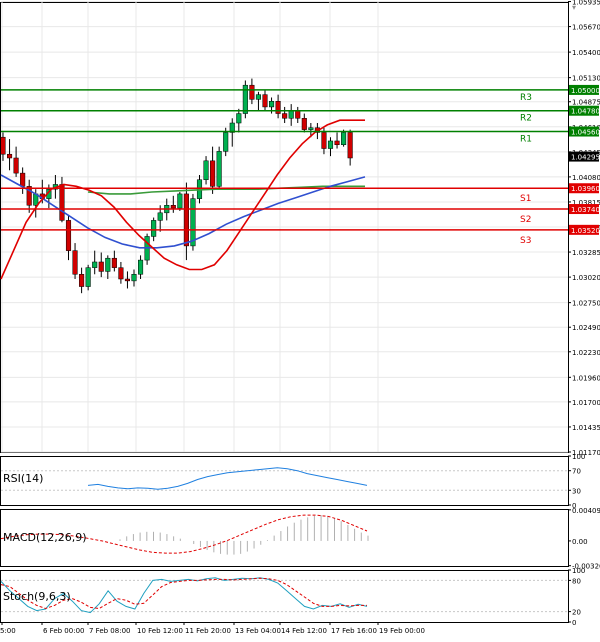  Describe the element at coordinates (586, 253) in the screenshot. I see `y-tick-label: 1.03285` at that location.